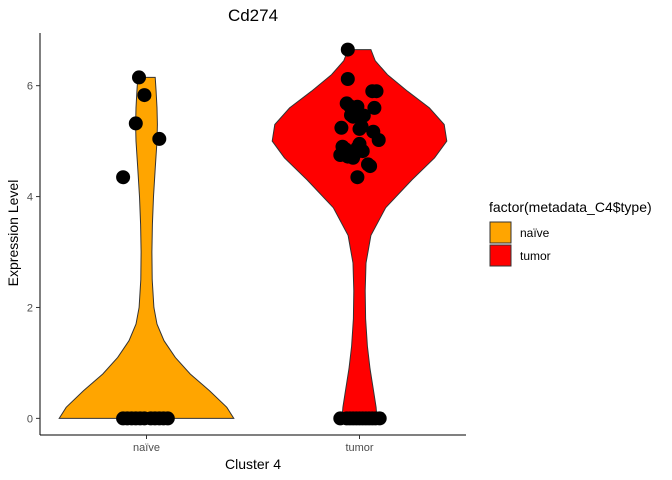 This screenshot has width=672, height=480. Describe the element at coordinates (30, 419) in the screenshot. I see `y-tick-label: 0` at that location.